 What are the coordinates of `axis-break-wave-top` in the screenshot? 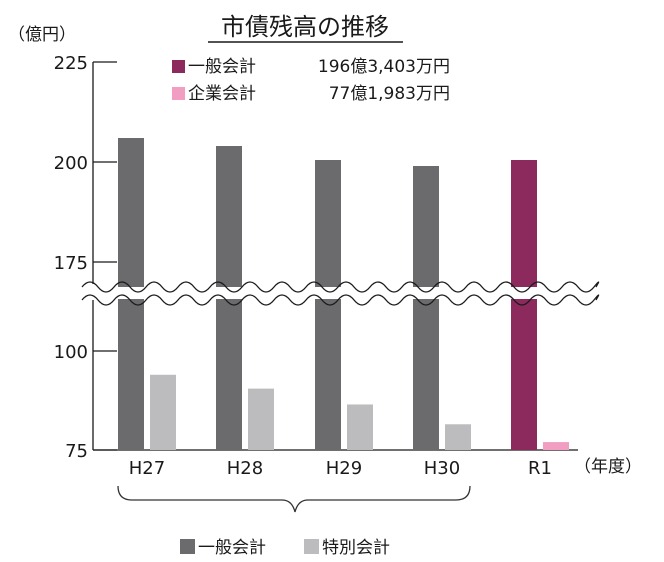 It's located at (340, 287).